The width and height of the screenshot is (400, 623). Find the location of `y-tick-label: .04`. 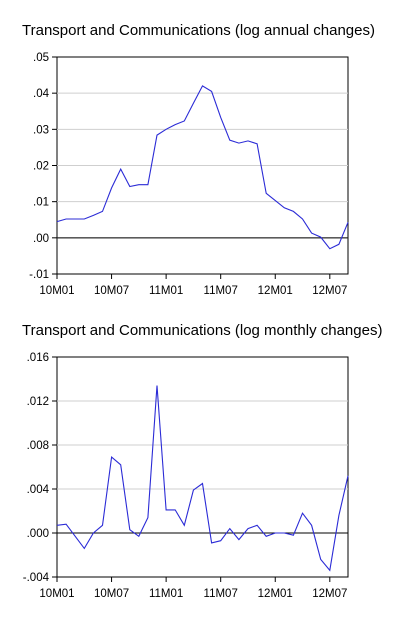

y-tick-label: .04 is located at coordinates (41, 94).